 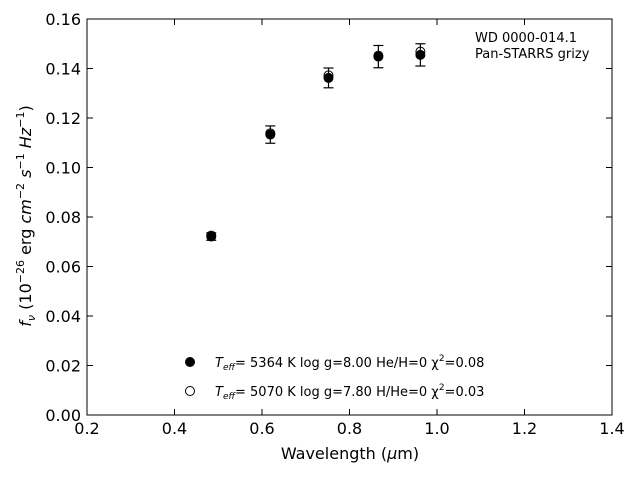 I want to click on legend-marker-open, so click(x=190, y=391).